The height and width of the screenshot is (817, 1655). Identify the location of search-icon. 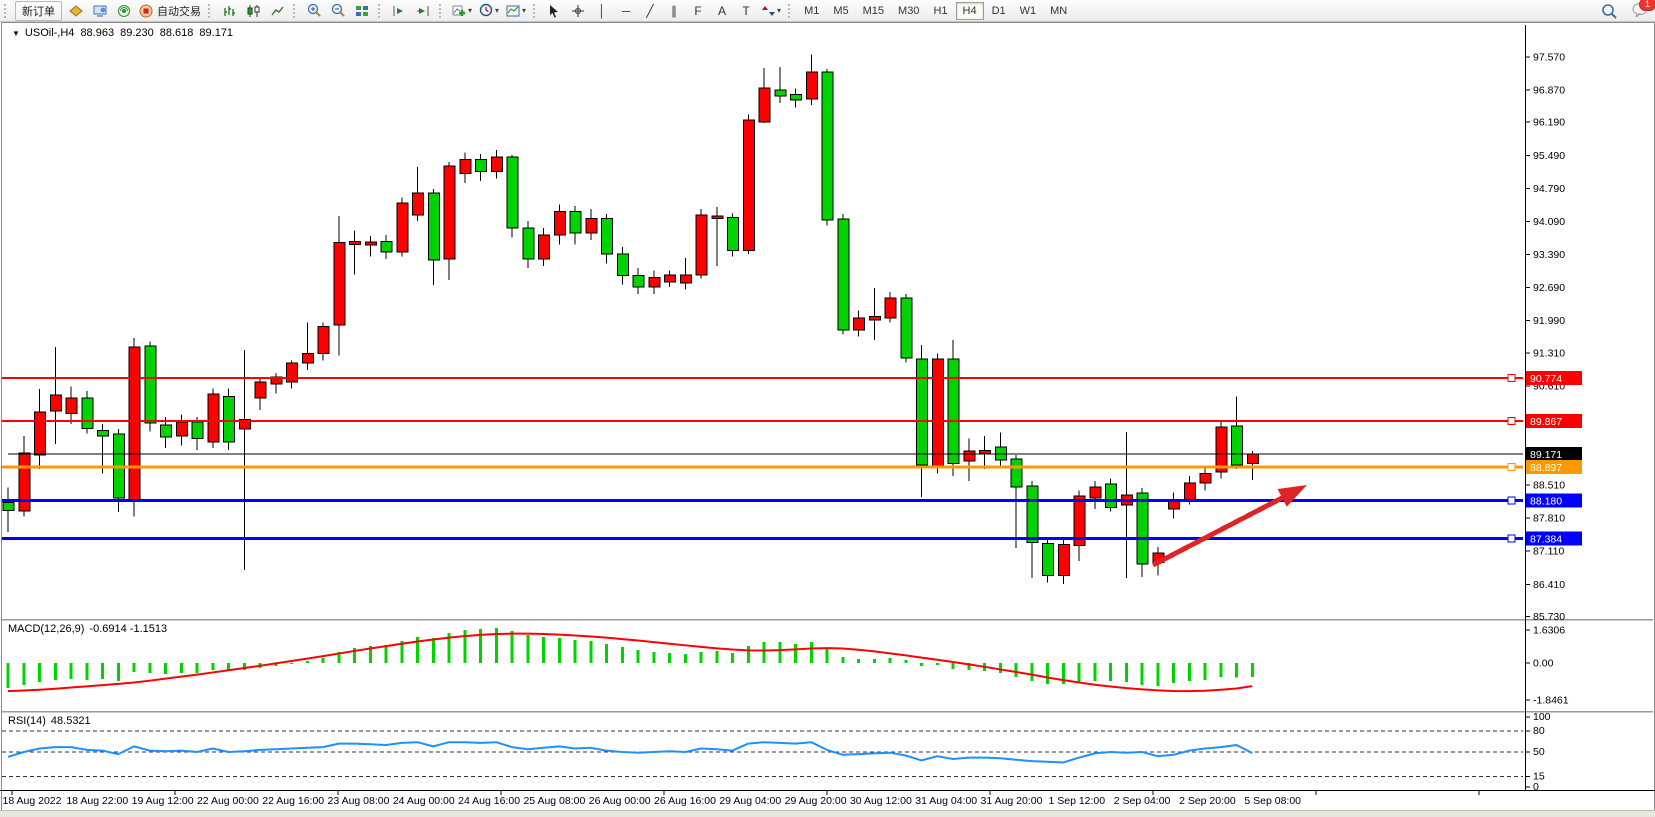
(1609, 11).